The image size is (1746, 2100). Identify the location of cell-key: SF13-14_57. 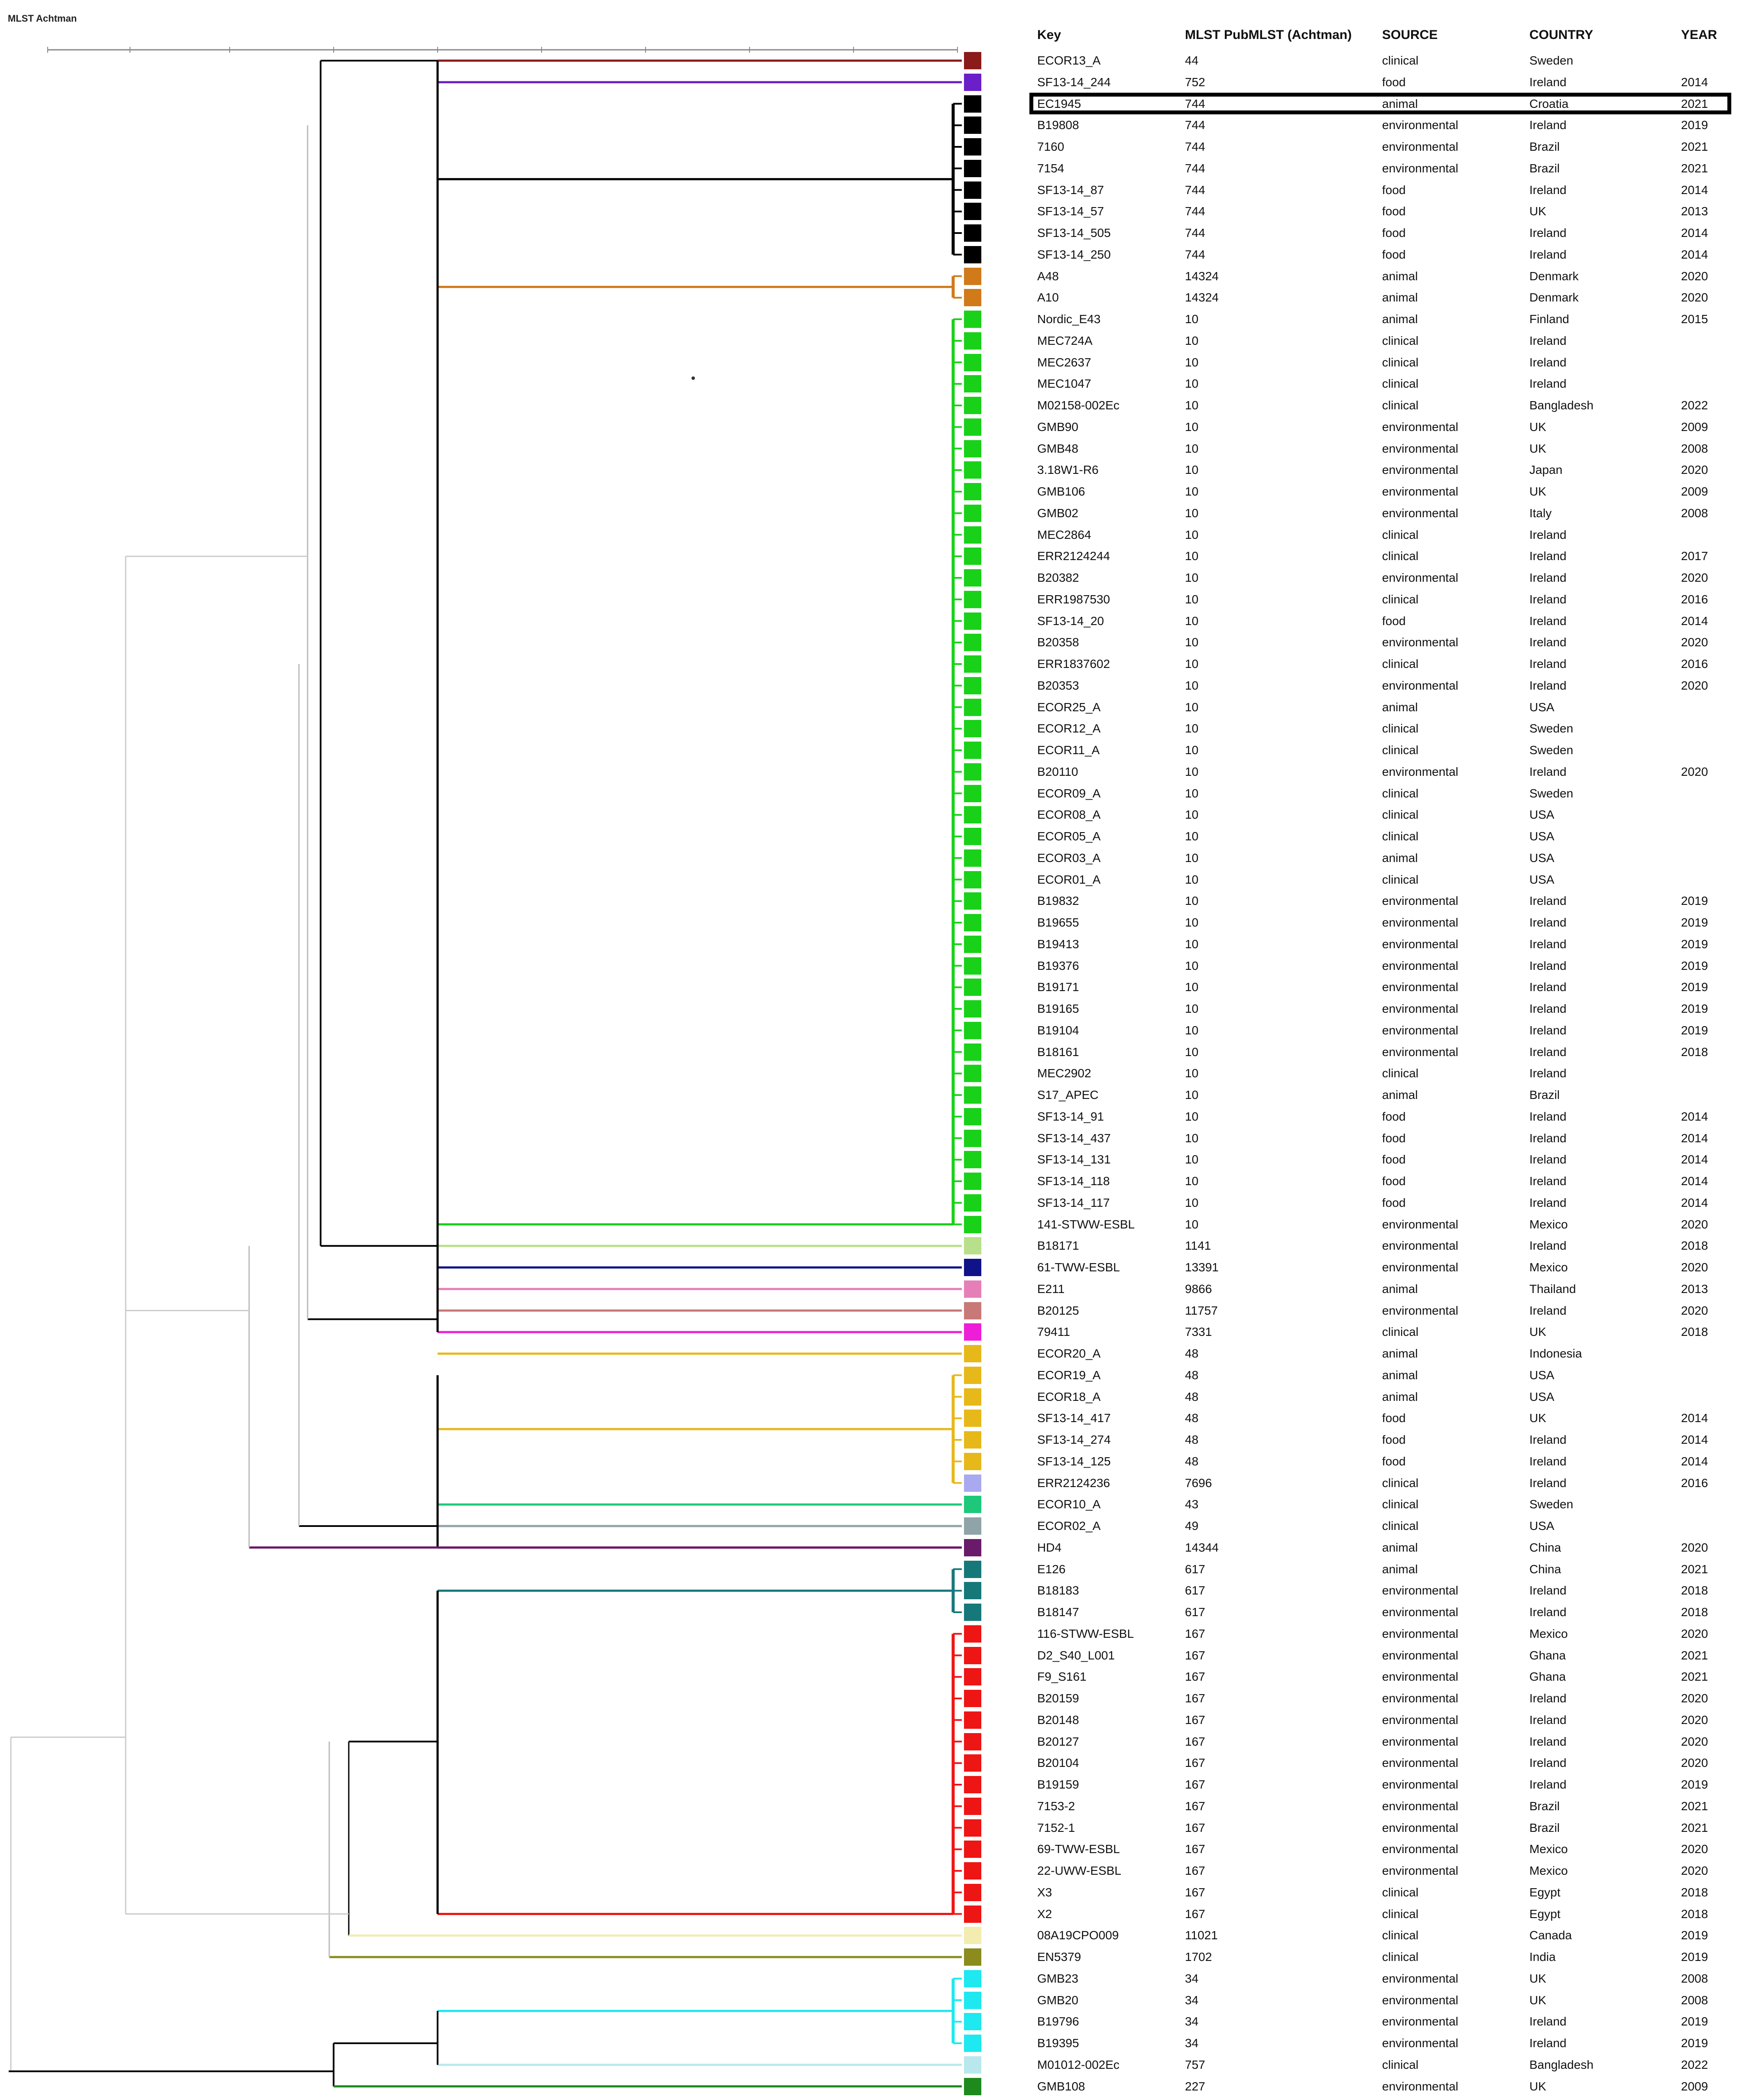
(1070, 211).